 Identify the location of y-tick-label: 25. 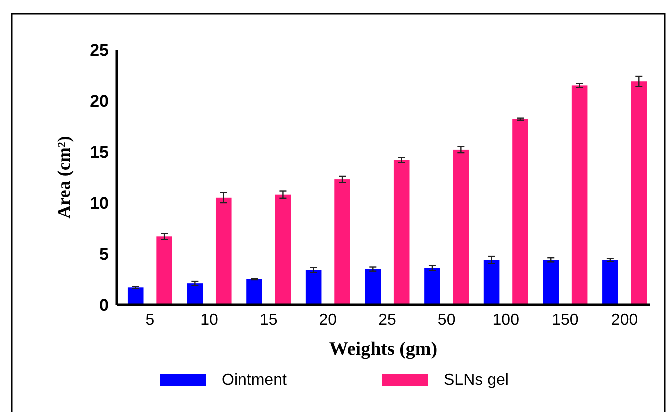
(99, 50).